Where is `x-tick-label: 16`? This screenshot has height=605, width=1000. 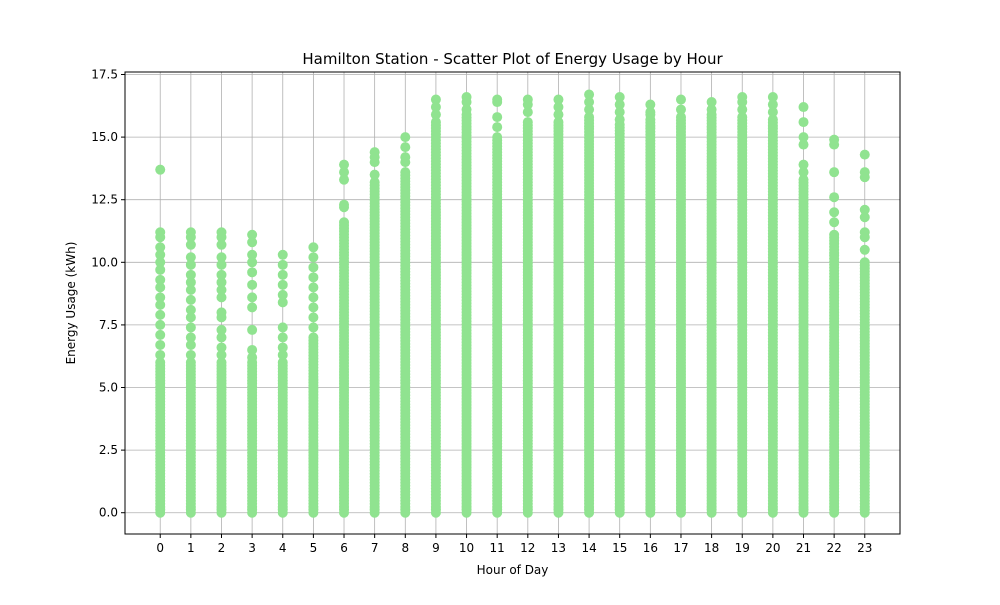 x-tick-label: 16 is located at coordinates (650, 548).